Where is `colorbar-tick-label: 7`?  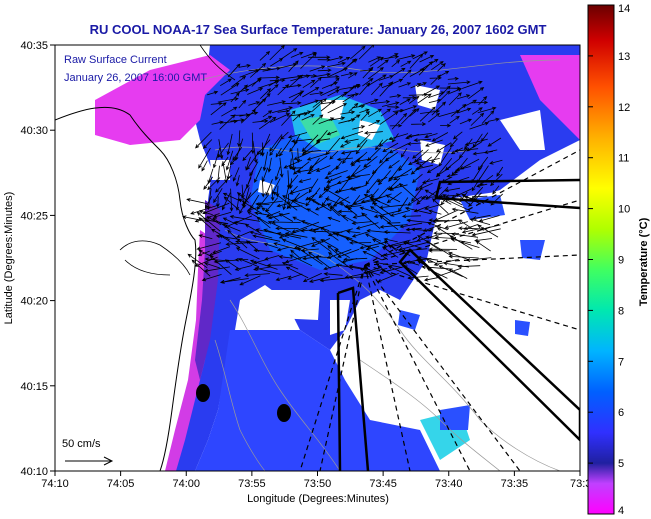
colorbar-tick-label: 7 is located at coordinates (621, 362).